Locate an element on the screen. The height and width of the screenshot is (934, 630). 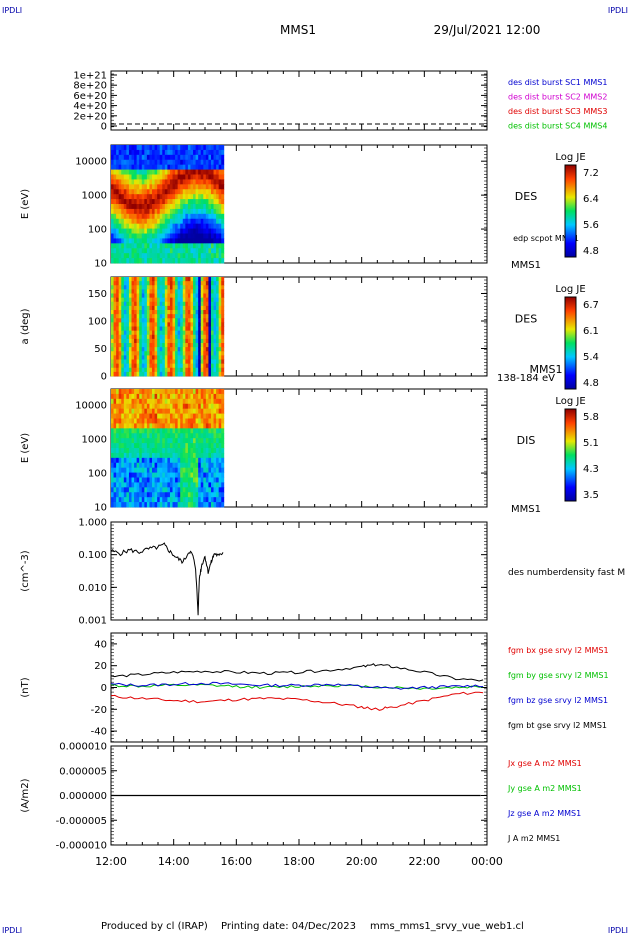
series-bt is located at coordinates (297, 672).